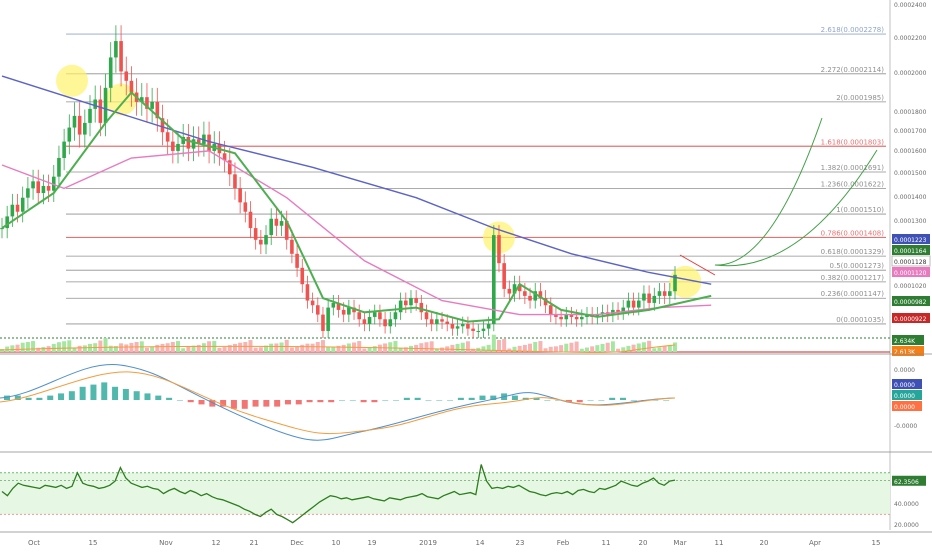  Describe the element at coordinates (910, 151) in the screenshot. I see `price-axis-tick: 0.0001600` at that location.